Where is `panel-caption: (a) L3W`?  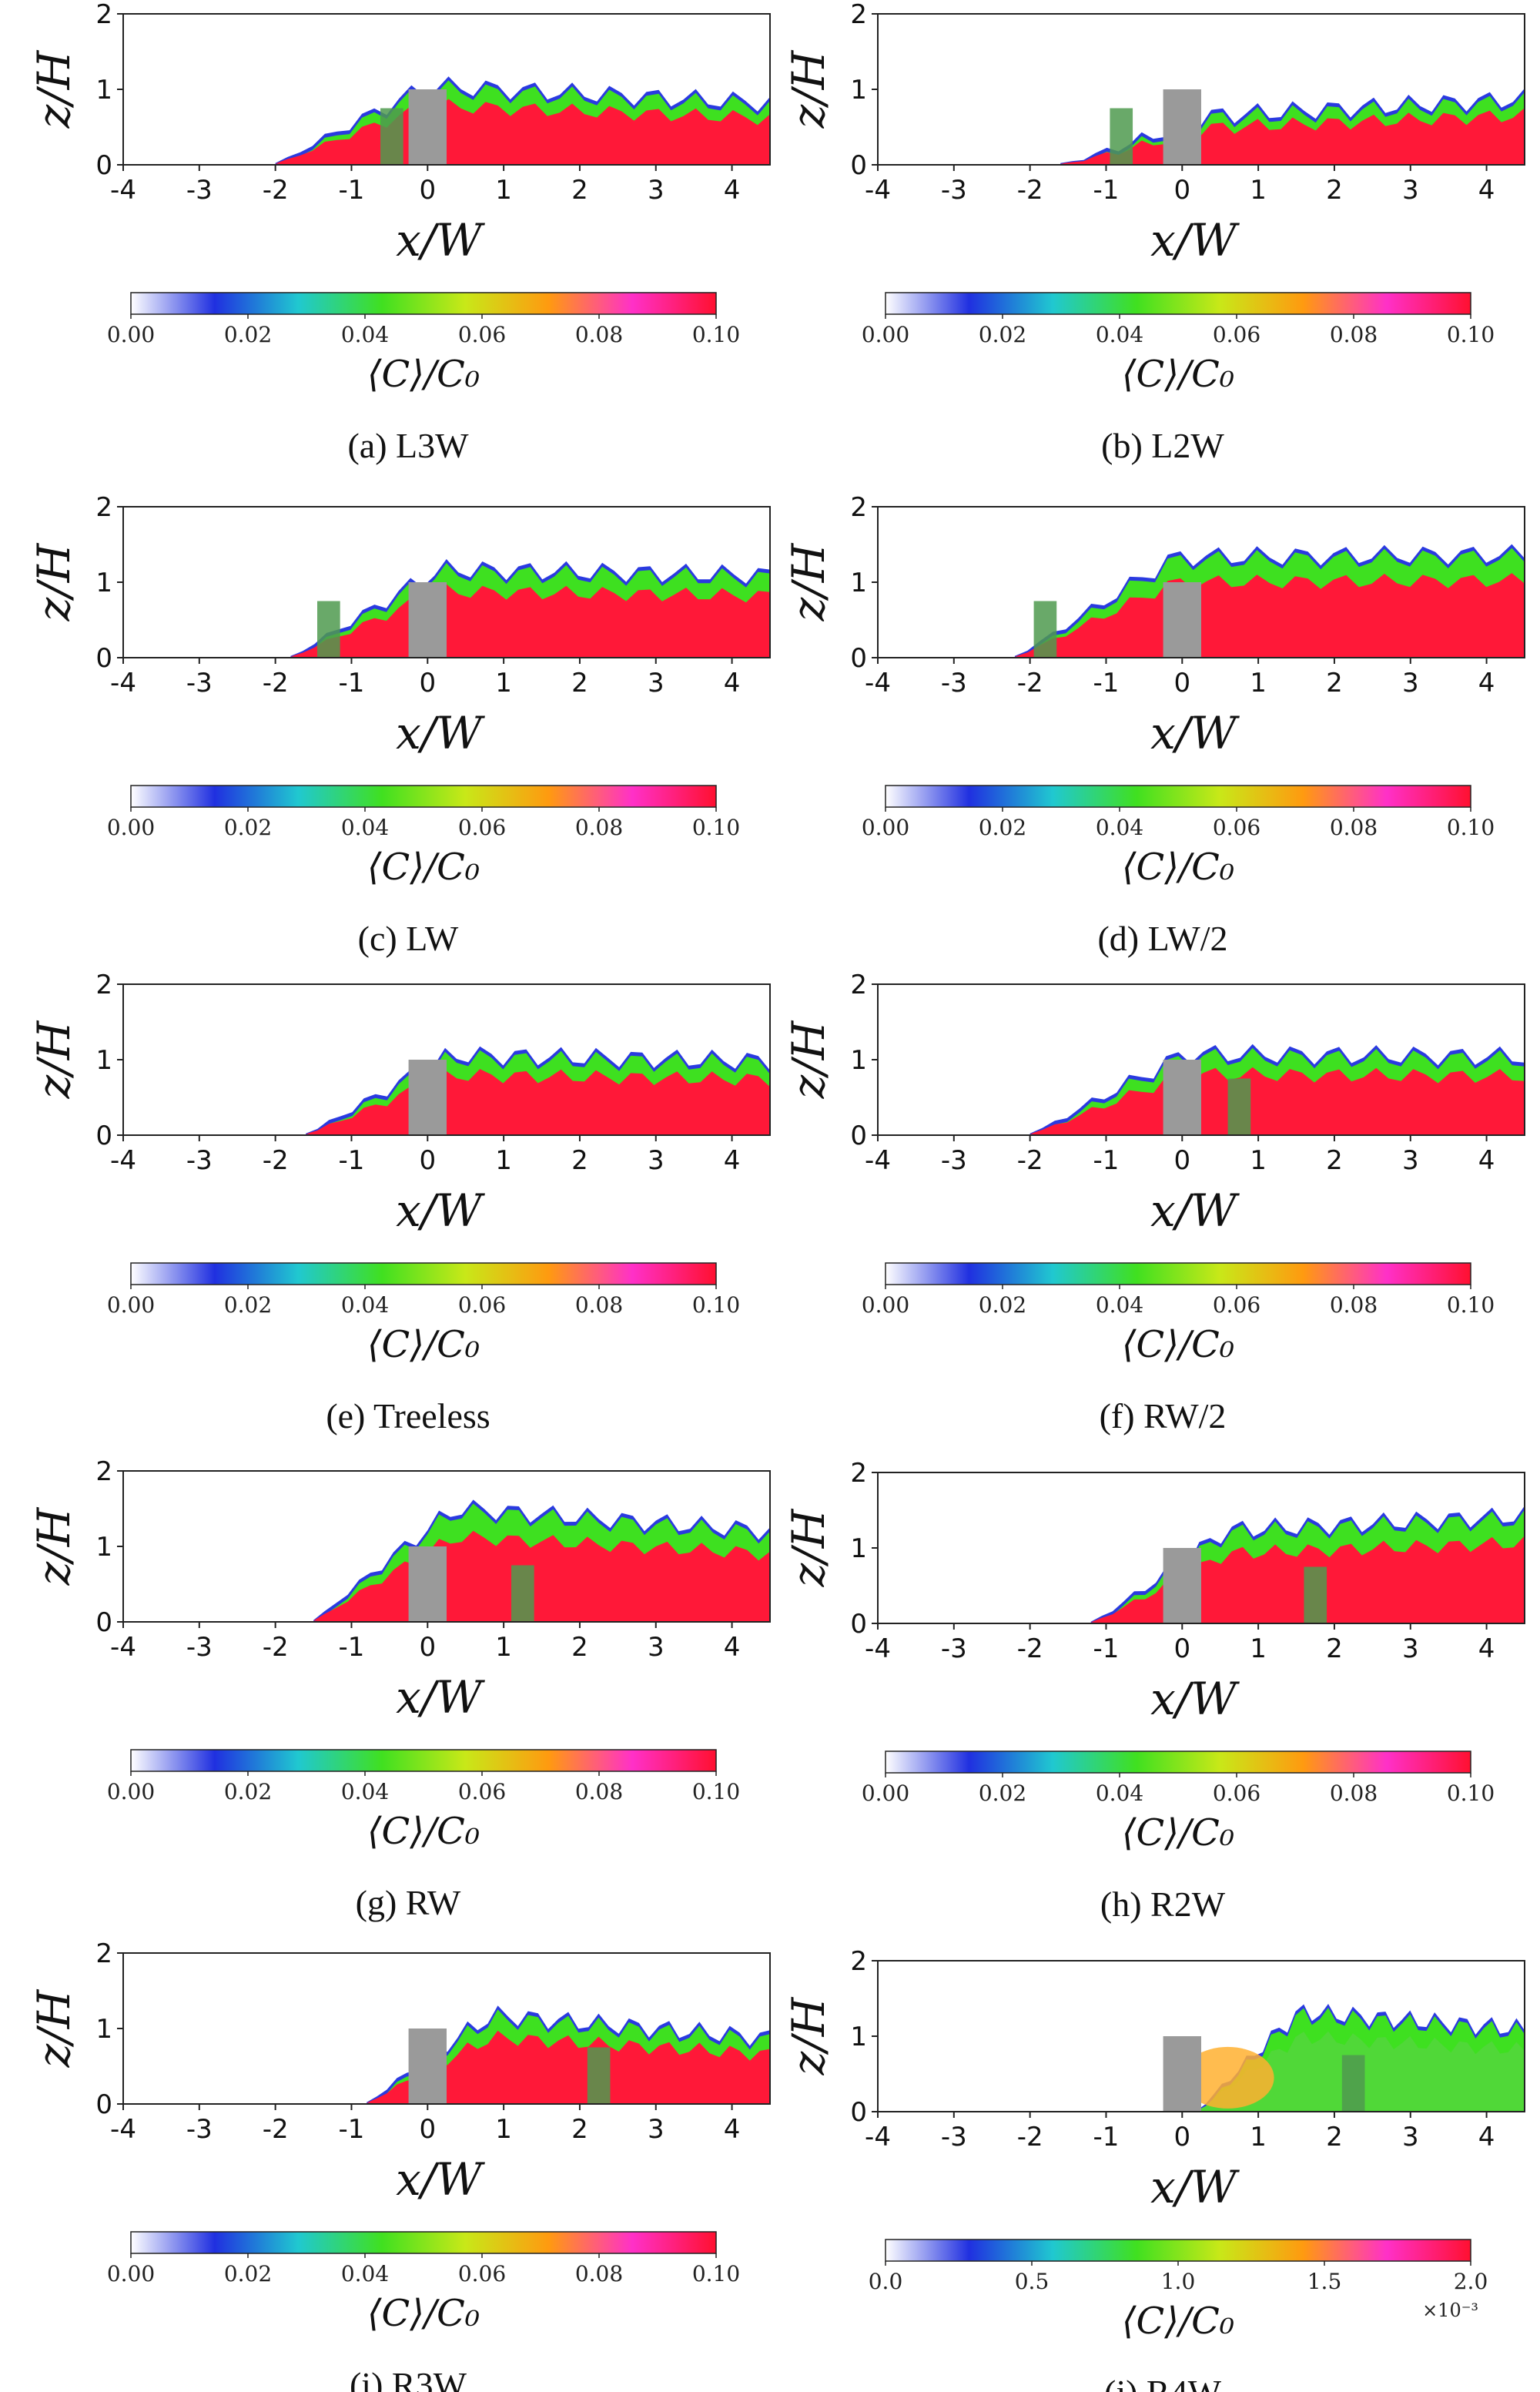 panel-caption: (a) L3W is located at coordinates (408, 446).